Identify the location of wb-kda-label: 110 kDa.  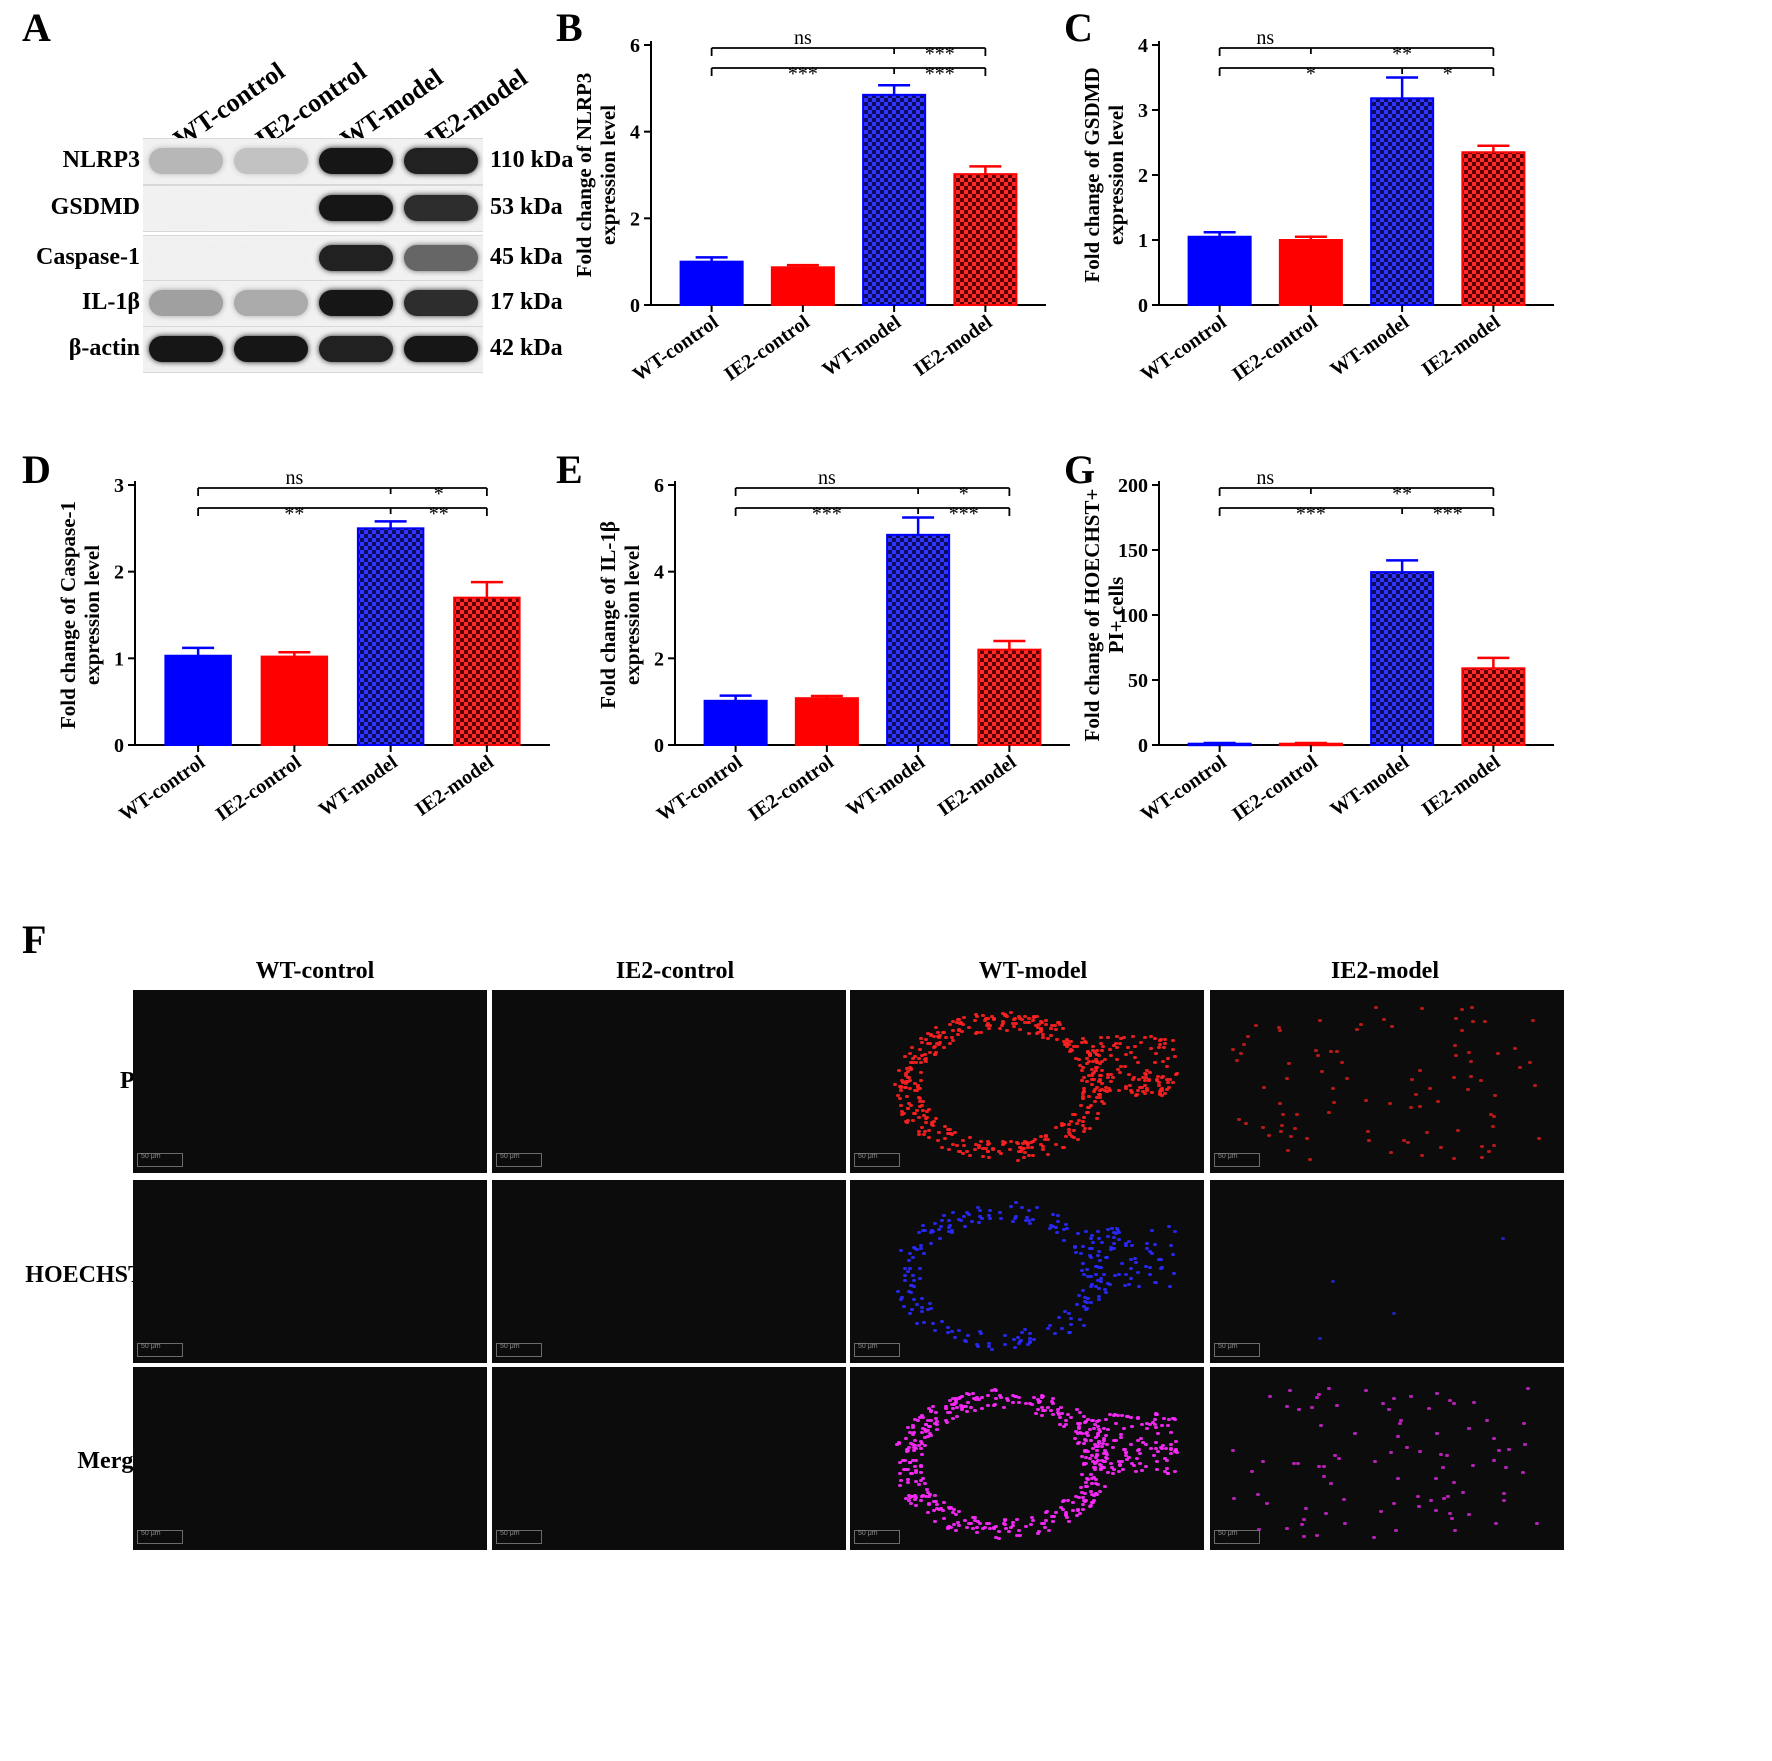
(532, 160).